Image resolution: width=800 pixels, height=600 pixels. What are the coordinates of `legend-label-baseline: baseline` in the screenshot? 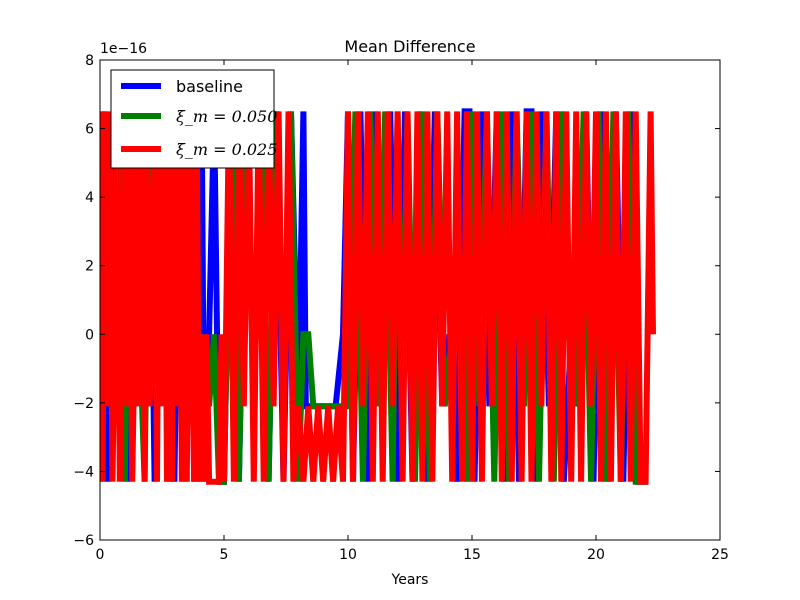 It's located at (209, 86).